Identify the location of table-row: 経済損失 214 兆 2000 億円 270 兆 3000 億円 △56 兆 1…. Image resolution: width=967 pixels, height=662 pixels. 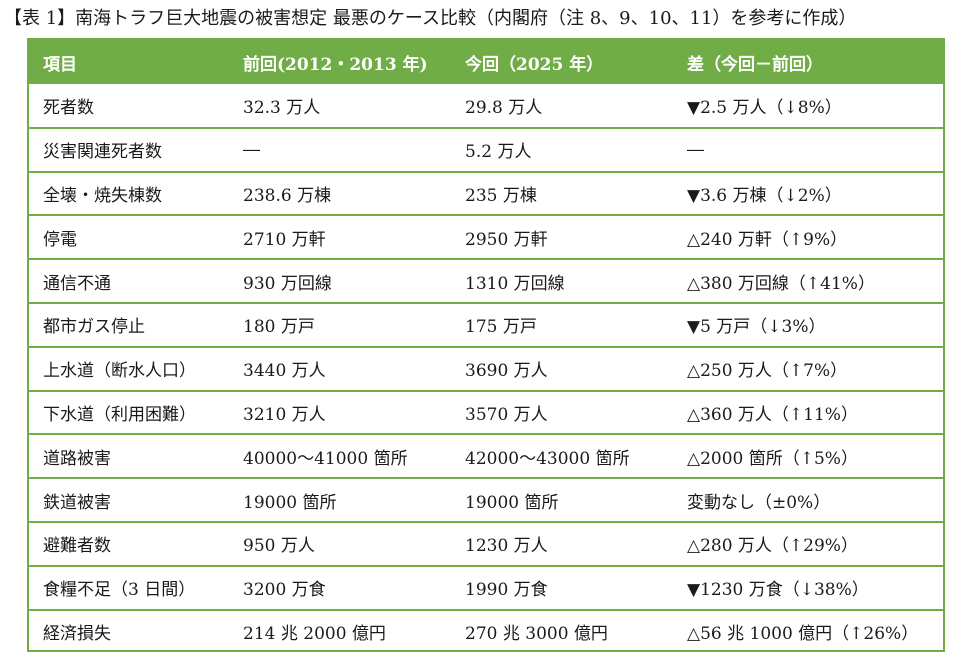
(486, 632).